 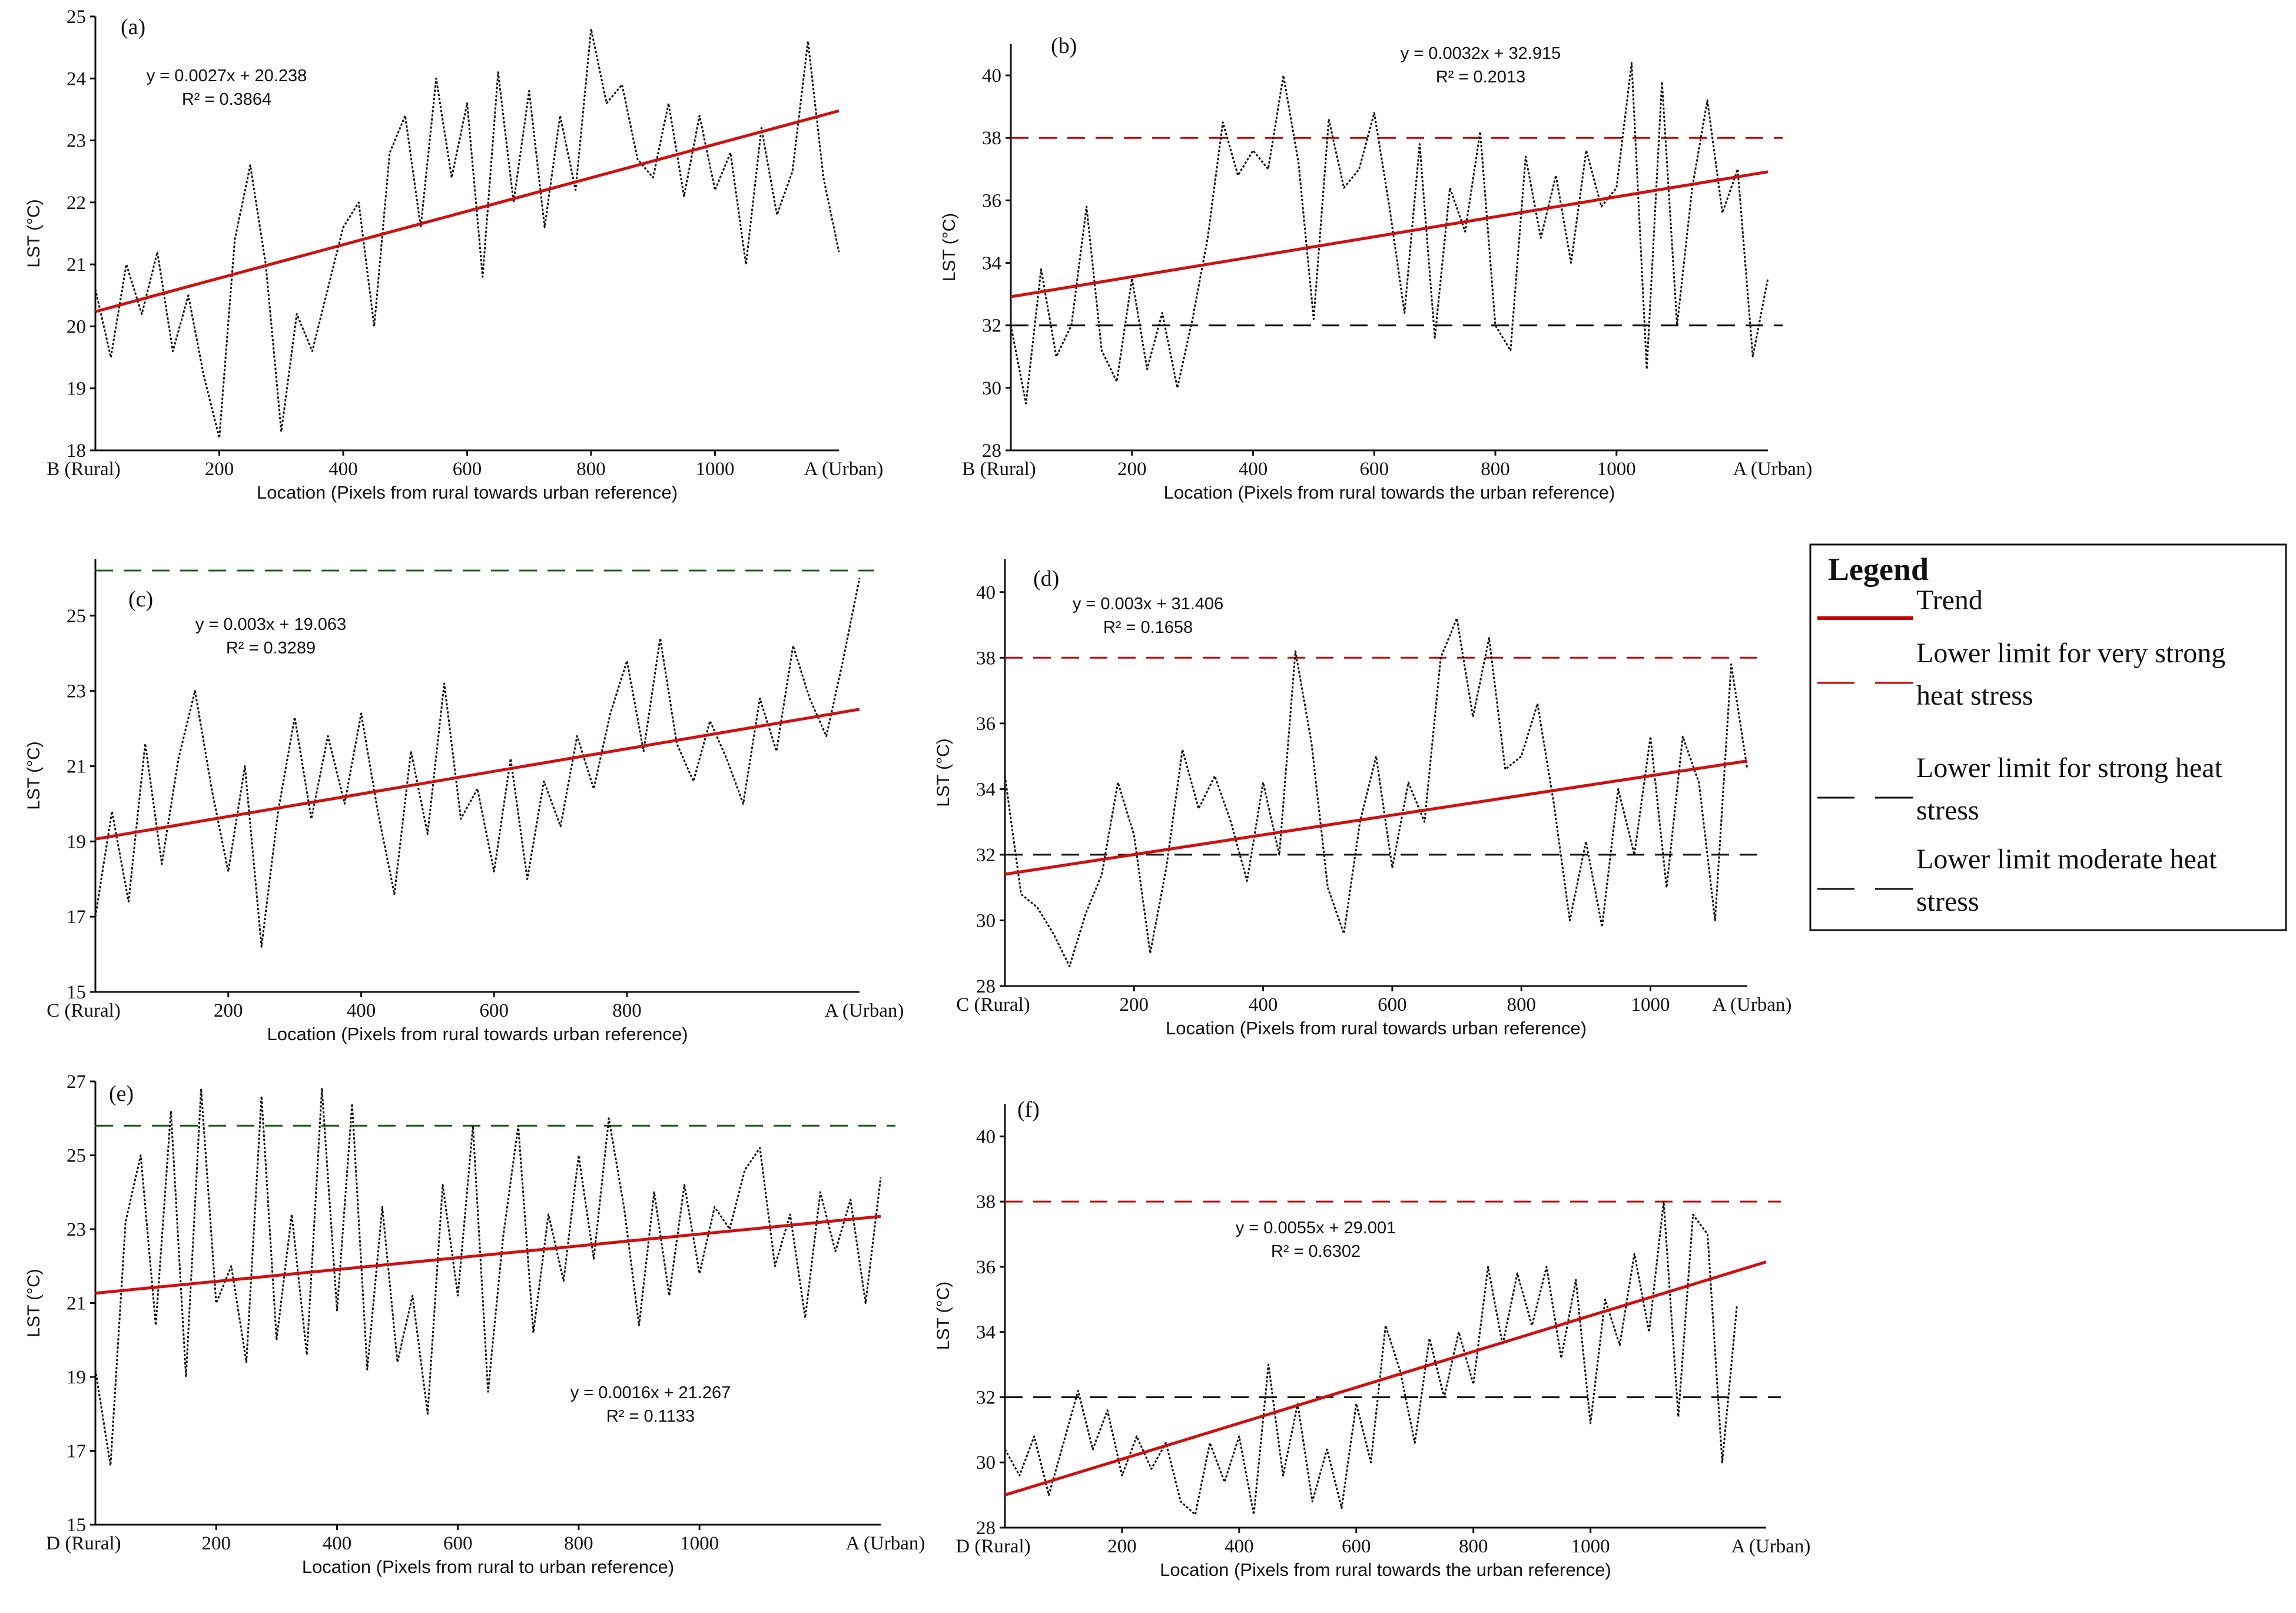 What do you see at coordinates (1316, 1228) in the screenshot?
I see `trend-equation: y = 0.0055x + 29.001` at bounding box center [1316, 1228].